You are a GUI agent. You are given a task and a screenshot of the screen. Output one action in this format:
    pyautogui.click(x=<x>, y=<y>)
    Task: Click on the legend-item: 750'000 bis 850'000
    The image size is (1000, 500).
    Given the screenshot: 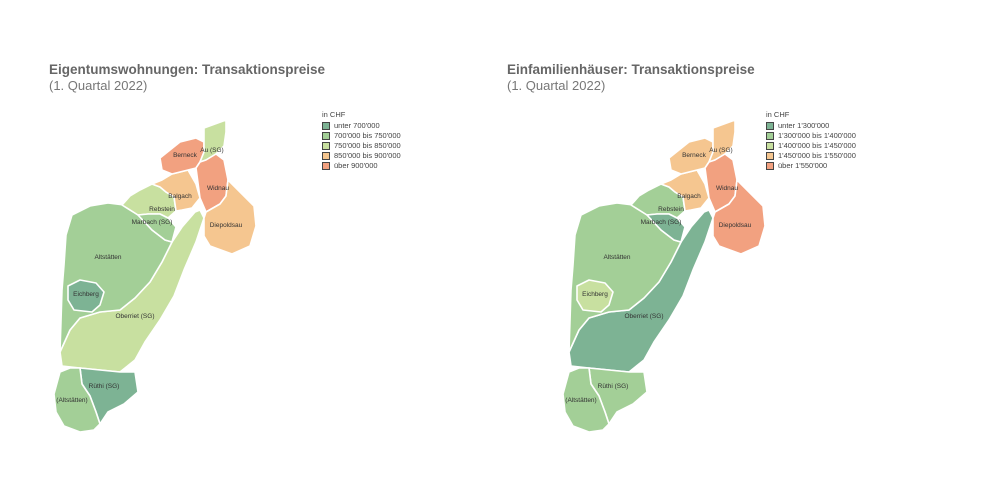 What is the action you would take?
    pyautogui.click(x=361, y=146)
    